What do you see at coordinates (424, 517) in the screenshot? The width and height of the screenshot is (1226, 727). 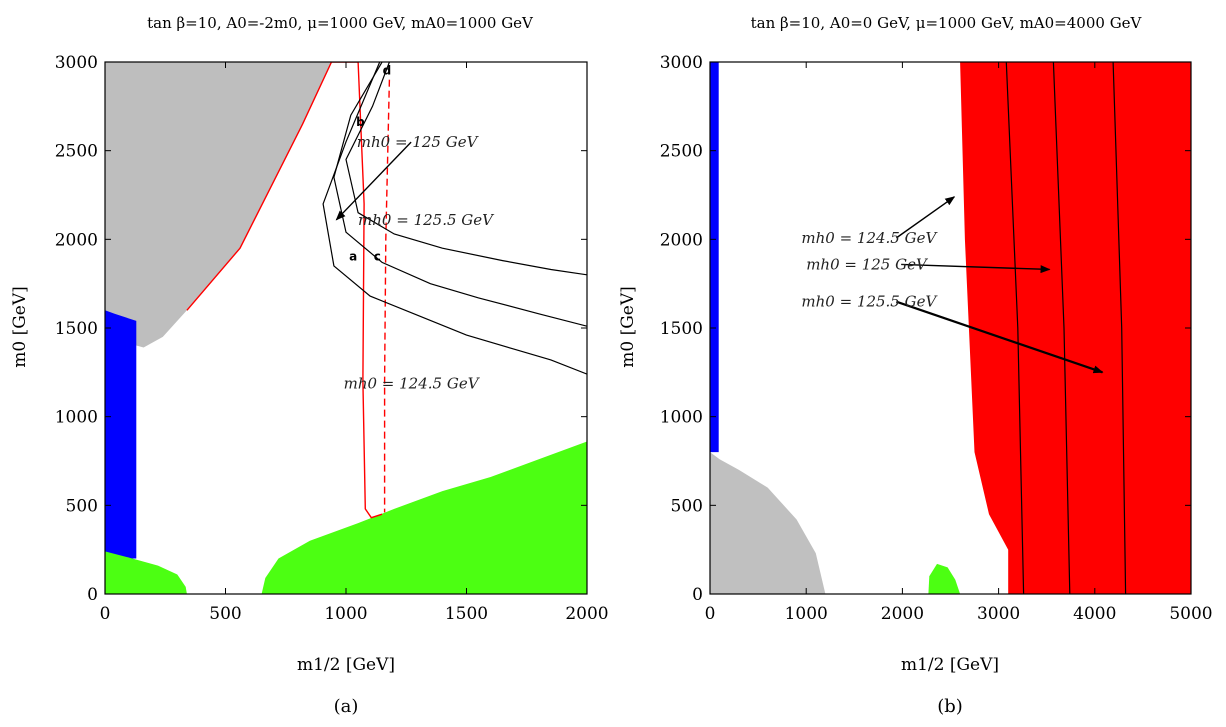 I see `region-green-right` at bounding box center [424, 517].